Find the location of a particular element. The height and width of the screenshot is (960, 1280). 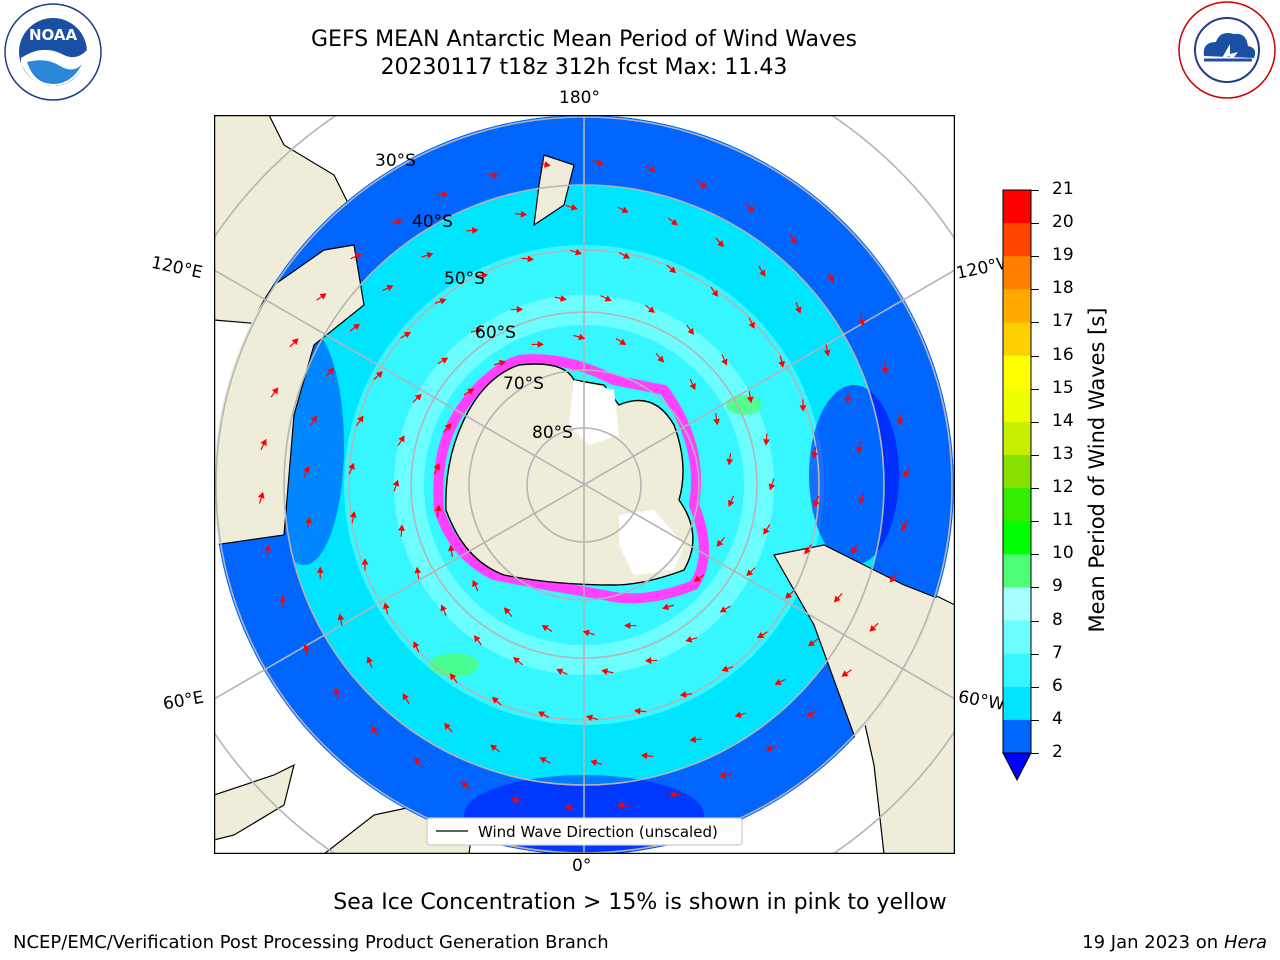

noaa-logo-icon: NOAA is located at coordinates (53, 52).